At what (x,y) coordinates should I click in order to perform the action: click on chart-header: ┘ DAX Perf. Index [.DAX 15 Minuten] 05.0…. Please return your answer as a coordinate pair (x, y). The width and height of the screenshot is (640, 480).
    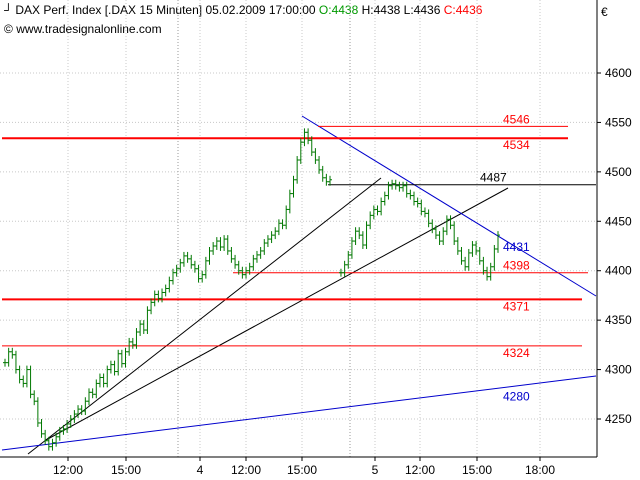
    Looking at the image, I should click on (243, 10).